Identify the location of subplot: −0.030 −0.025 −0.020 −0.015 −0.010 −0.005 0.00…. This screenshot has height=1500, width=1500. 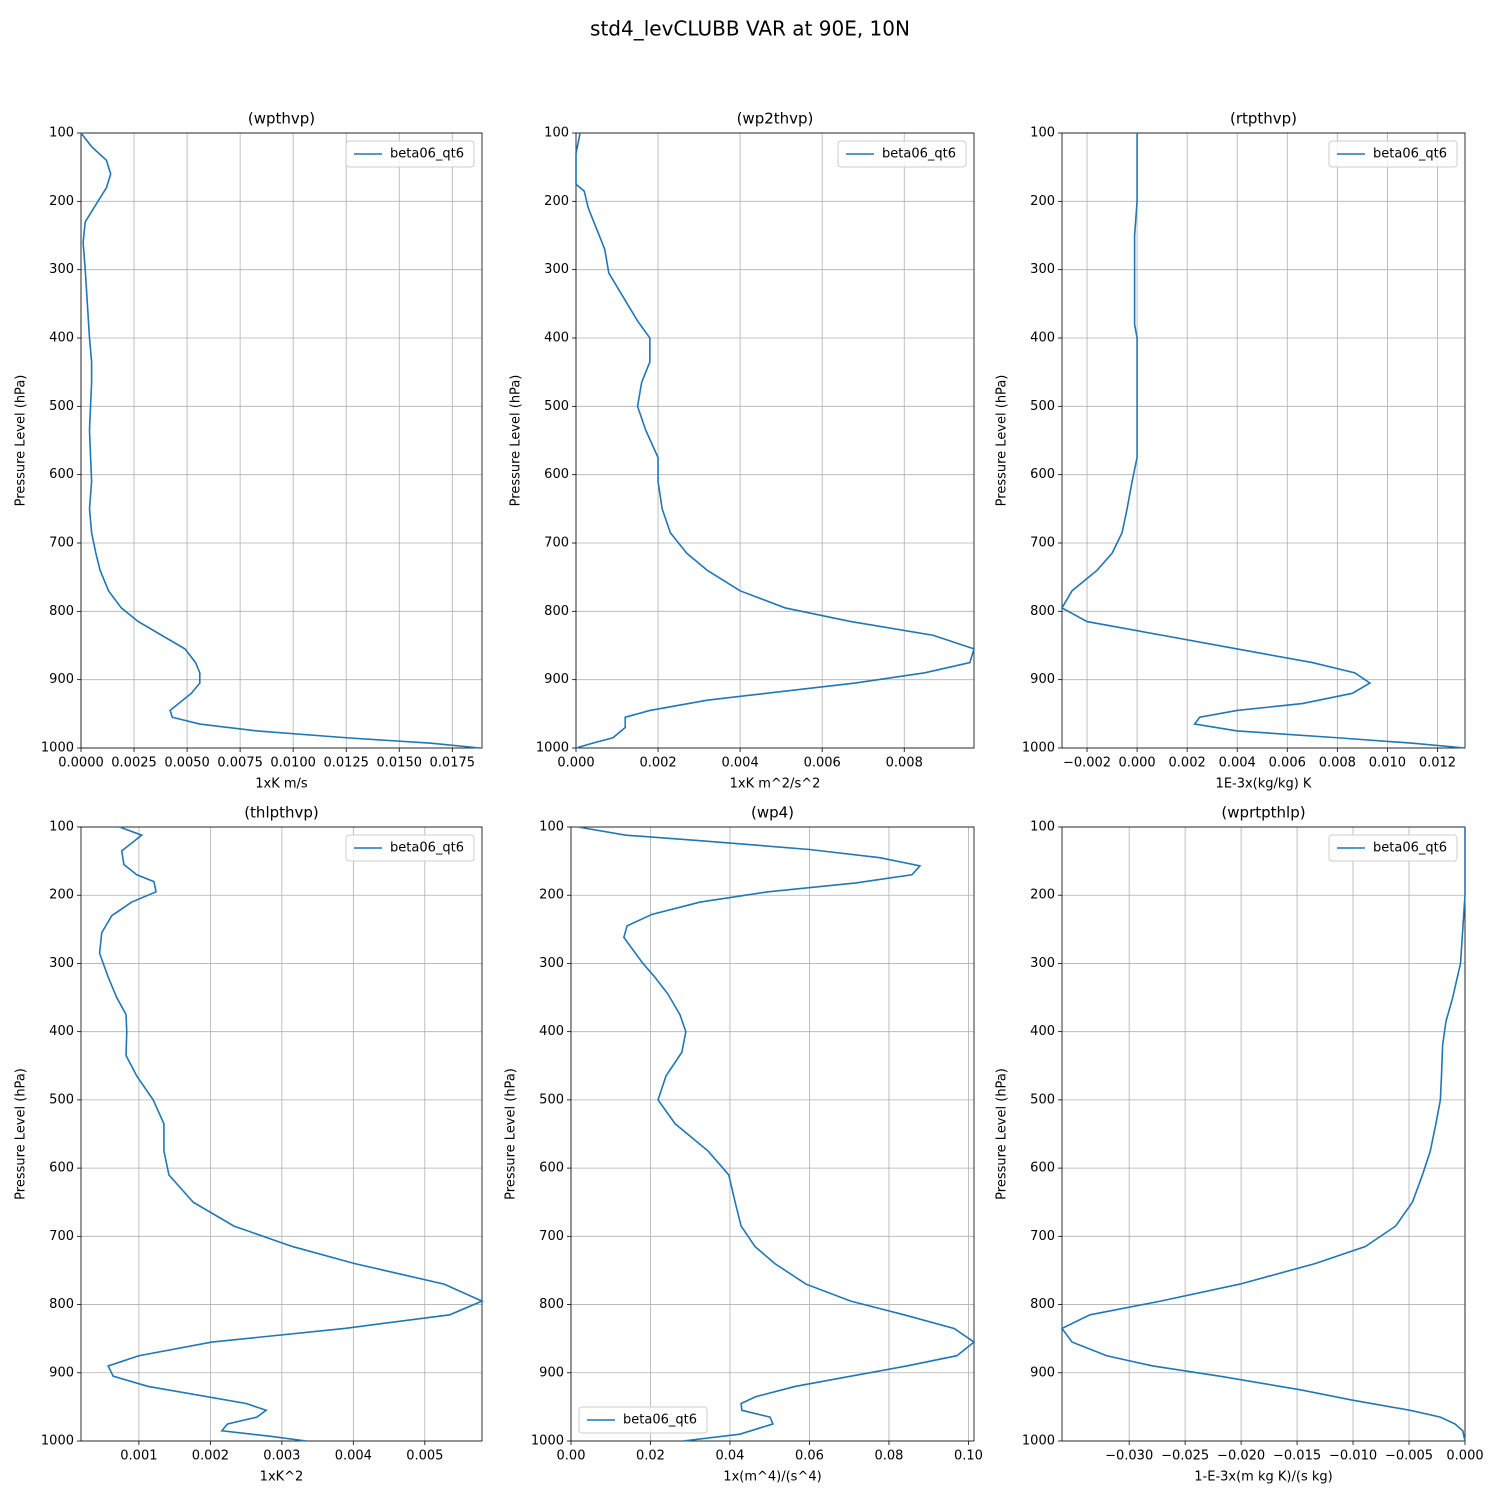
(1239, 1144).